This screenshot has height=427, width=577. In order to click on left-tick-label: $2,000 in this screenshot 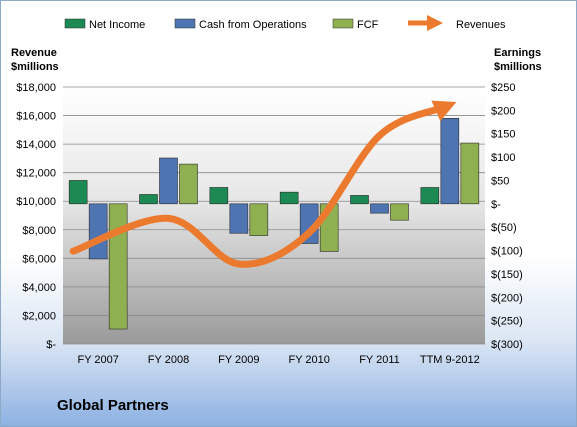, I will do `click(39, 316)`.